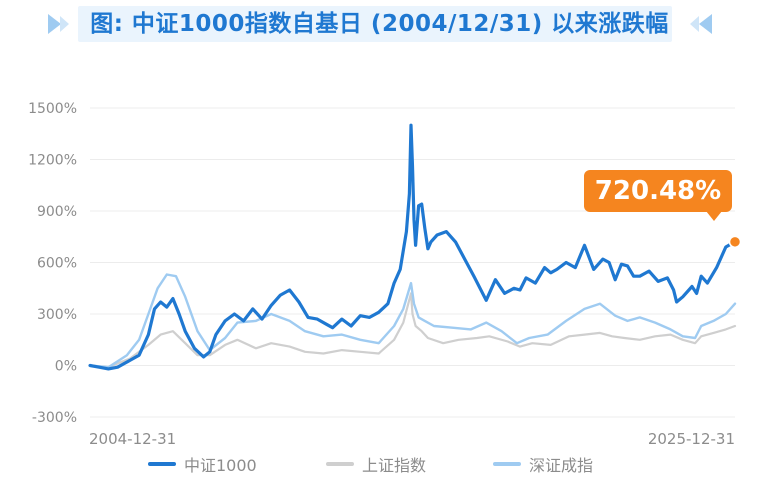 The image size is (759, 486). Describe the element at coordinates (52, 109) in the screenshot. I see `y-tick-label: 1500%` at that location.